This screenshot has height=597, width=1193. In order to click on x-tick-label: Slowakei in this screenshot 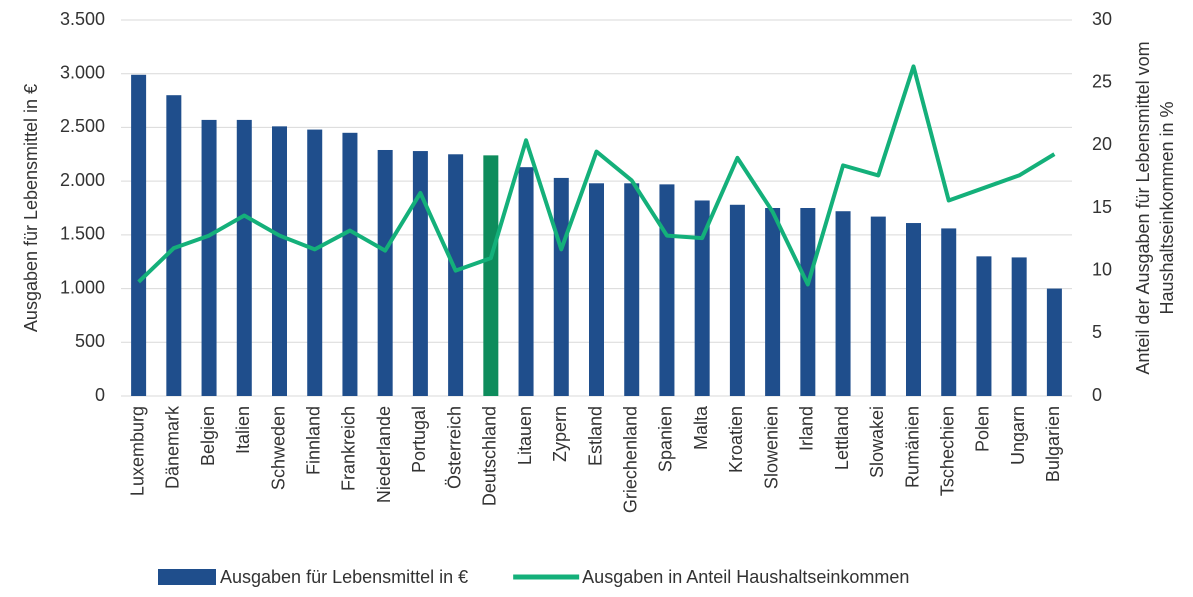, I will do `click(877, 442)`.